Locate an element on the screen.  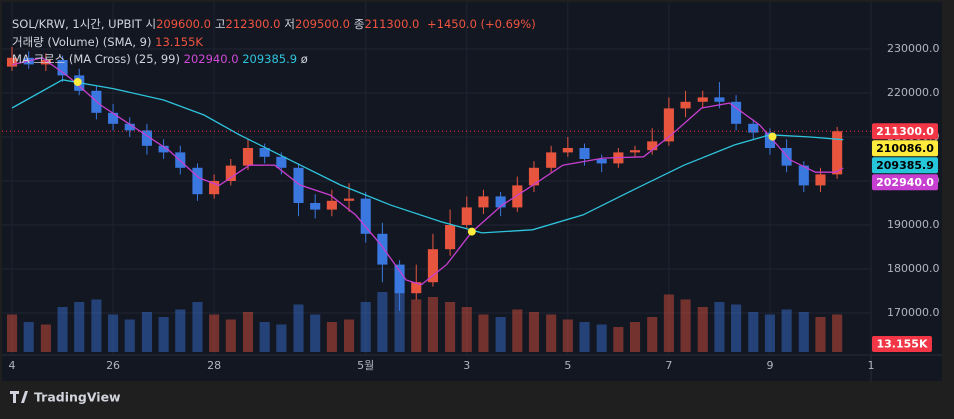
x-tick-label: 28 is located at coordinates (214, 365).